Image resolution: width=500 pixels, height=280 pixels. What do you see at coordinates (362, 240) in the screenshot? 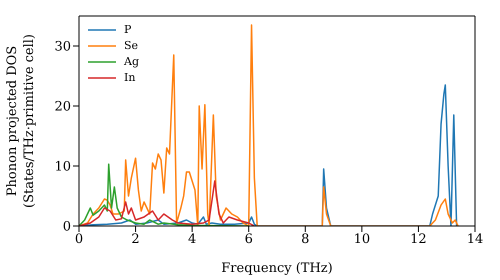
I see `x-tick-label: 10` at bounding box center [362, 240].